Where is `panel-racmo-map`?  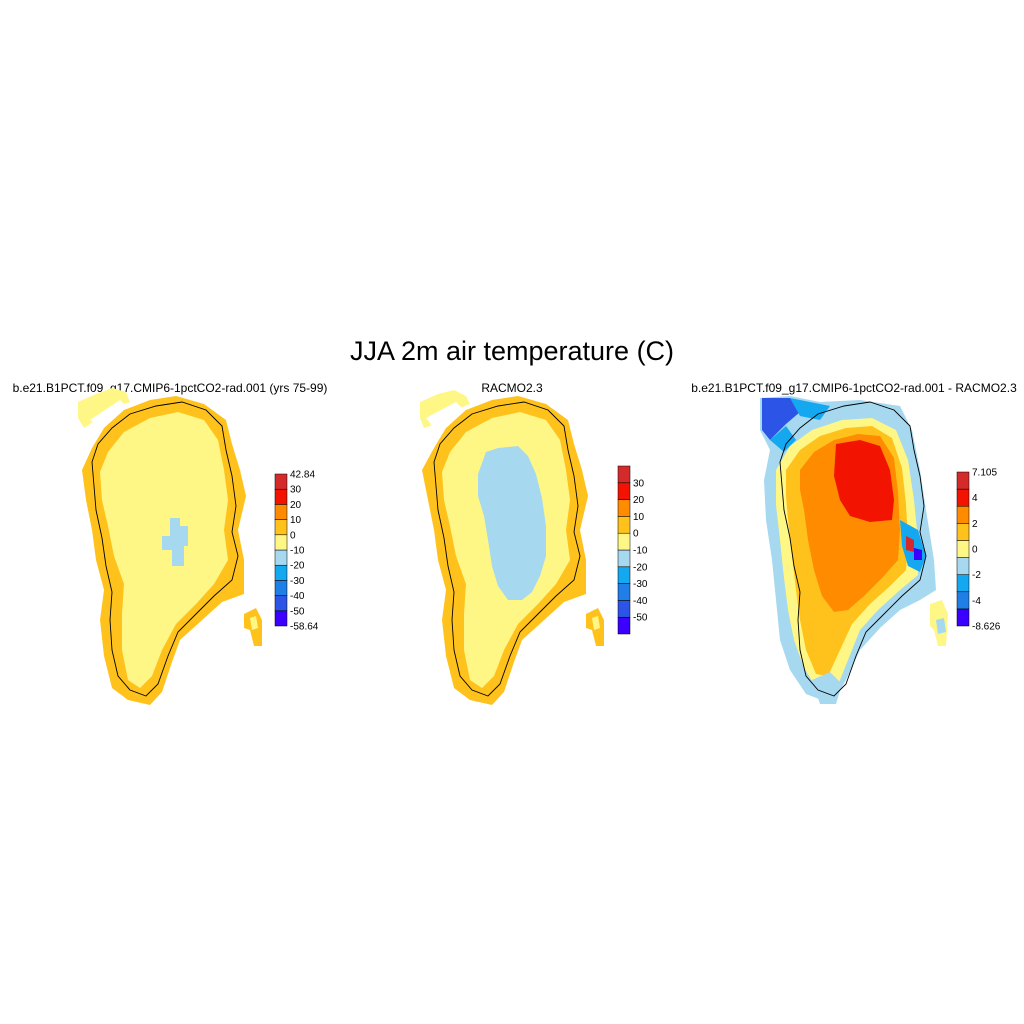
panel-racmo-map is located at coordinates (512, 547).